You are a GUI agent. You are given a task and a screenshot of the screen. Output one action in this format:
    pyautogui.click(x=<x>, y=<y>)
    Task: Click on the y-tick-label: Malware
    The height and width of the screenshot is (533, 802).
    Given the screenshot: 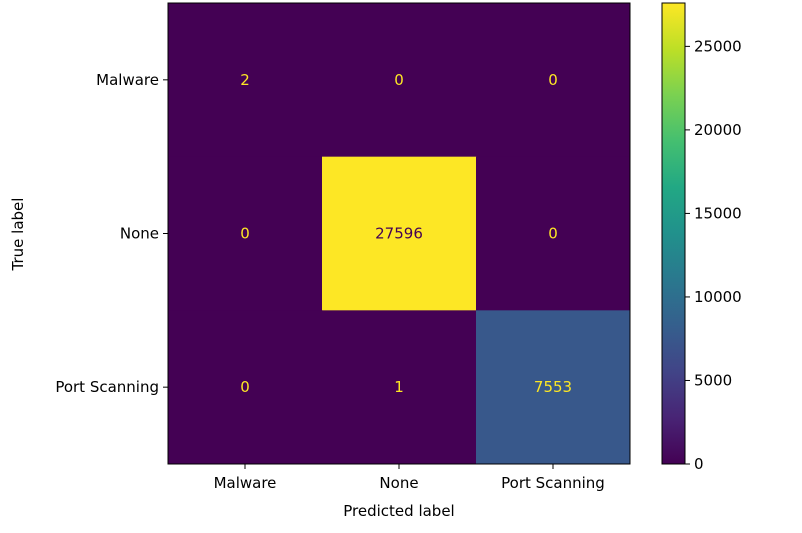 What is the action you would take?
    pyautogui.click(x=127, y=80)
    